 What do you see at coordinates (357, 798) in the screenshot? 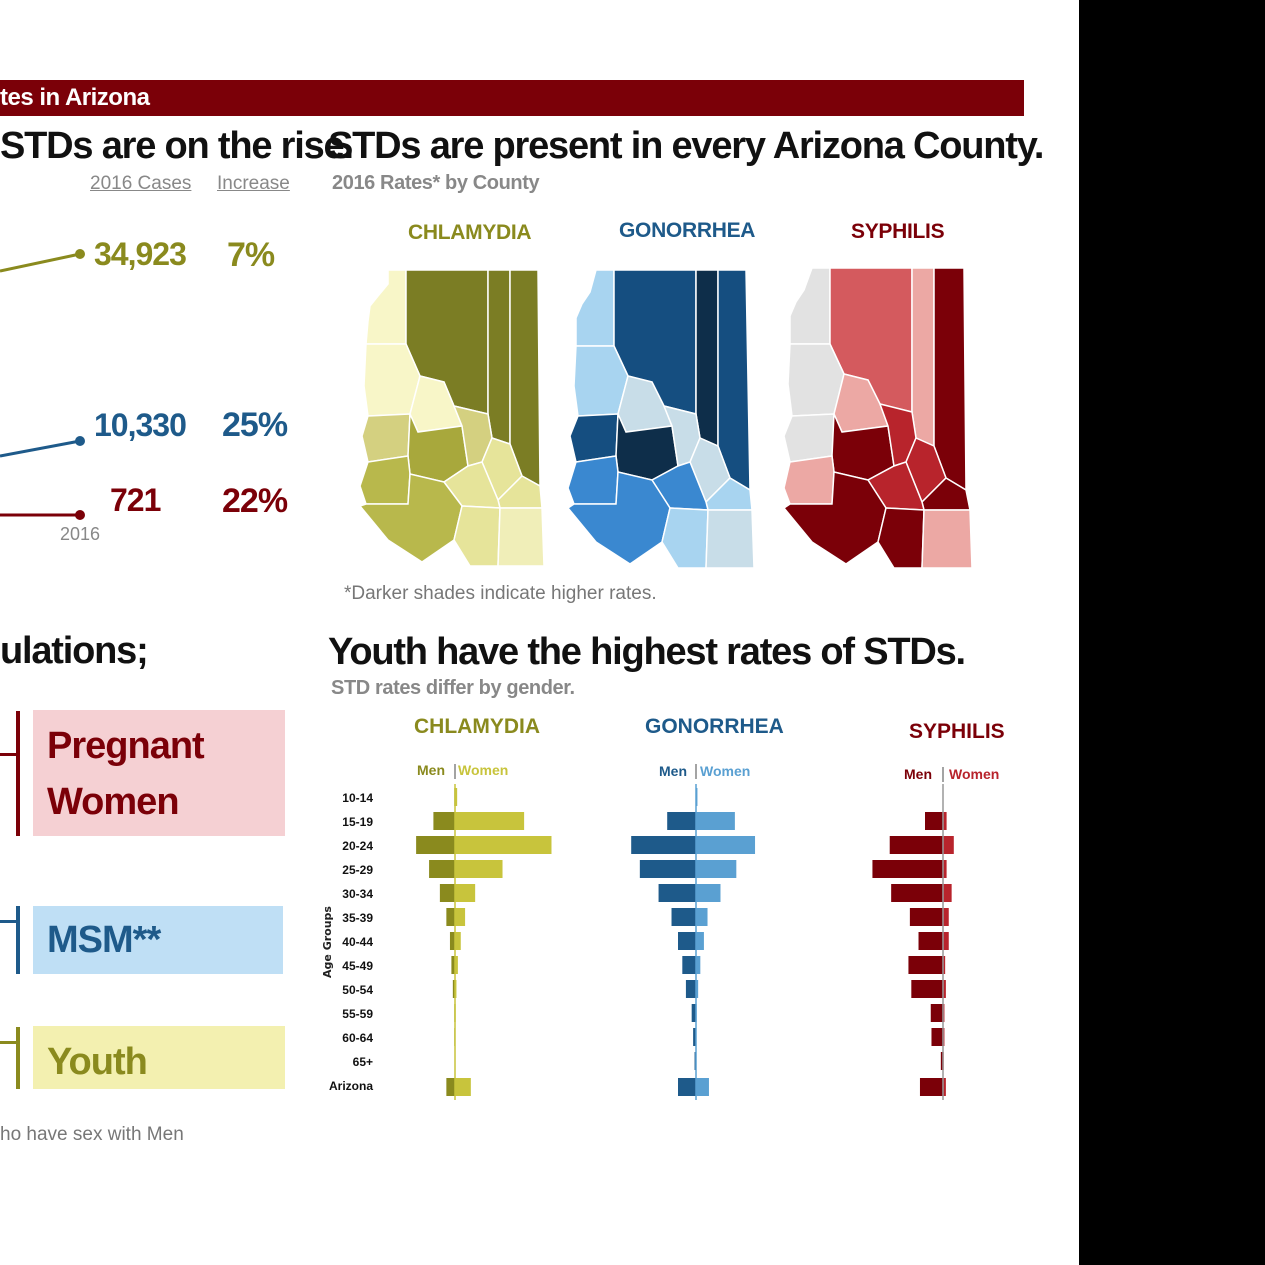
I see `age-tick-label: 10-14` at bounding box center [357, 798].